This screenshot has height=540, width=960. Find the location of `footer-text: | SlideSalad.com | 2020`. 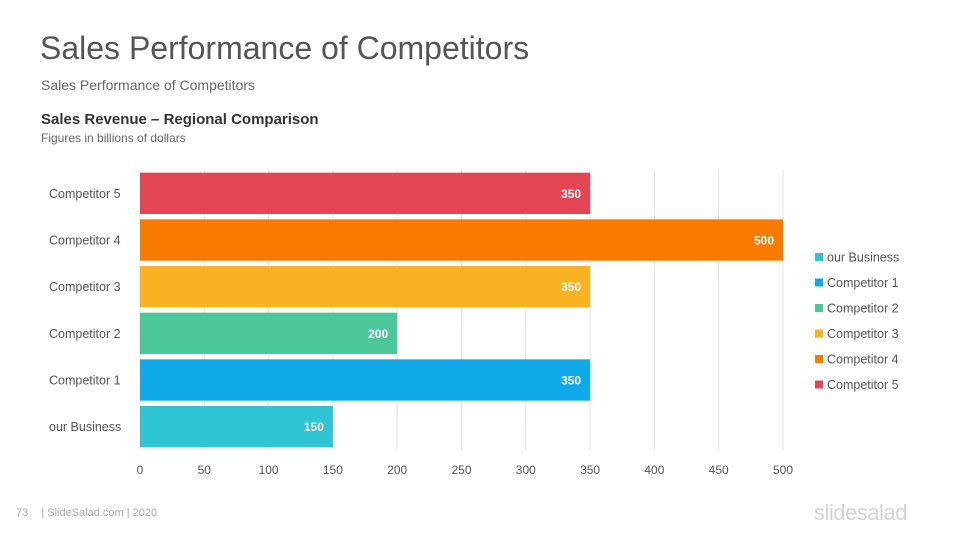

footer-text: | SlideSalad.com | 2020 is located at coordinates (99, 513).